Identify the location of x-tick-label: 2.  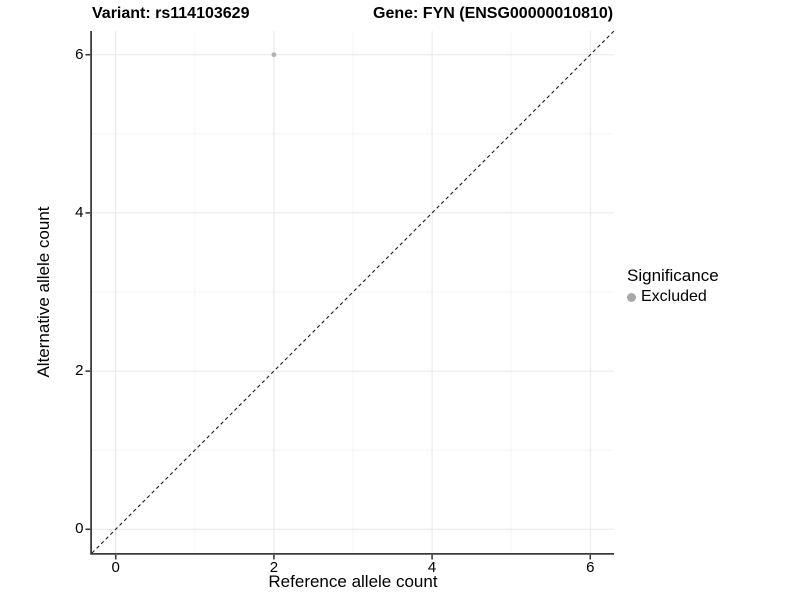
(274, 567).